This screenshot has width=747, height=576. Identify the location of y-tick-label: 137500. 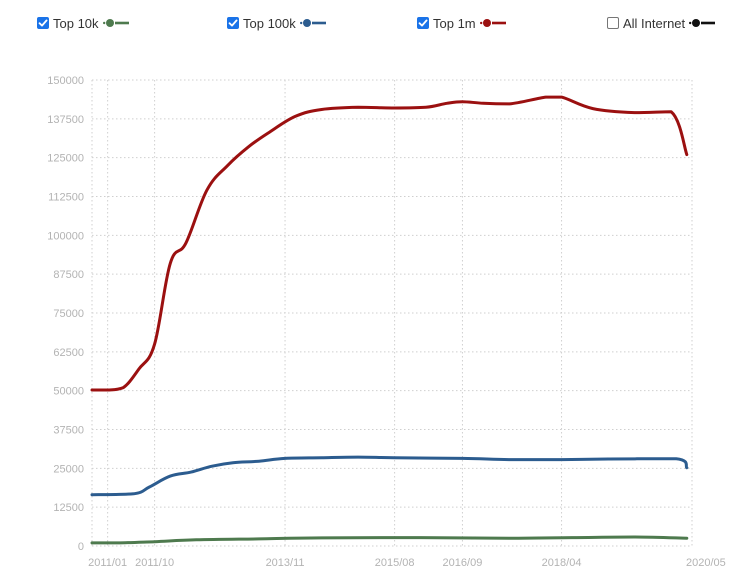
(65, 120).